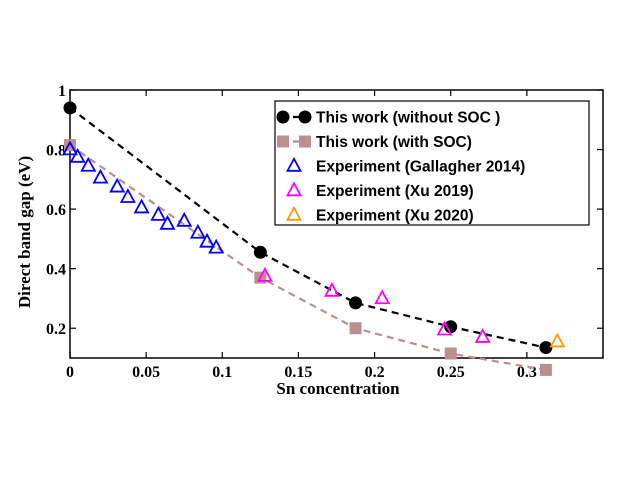 This screenshot has height=481, width=623. I want to click on x-tick-label: 0, so click(70, 372).